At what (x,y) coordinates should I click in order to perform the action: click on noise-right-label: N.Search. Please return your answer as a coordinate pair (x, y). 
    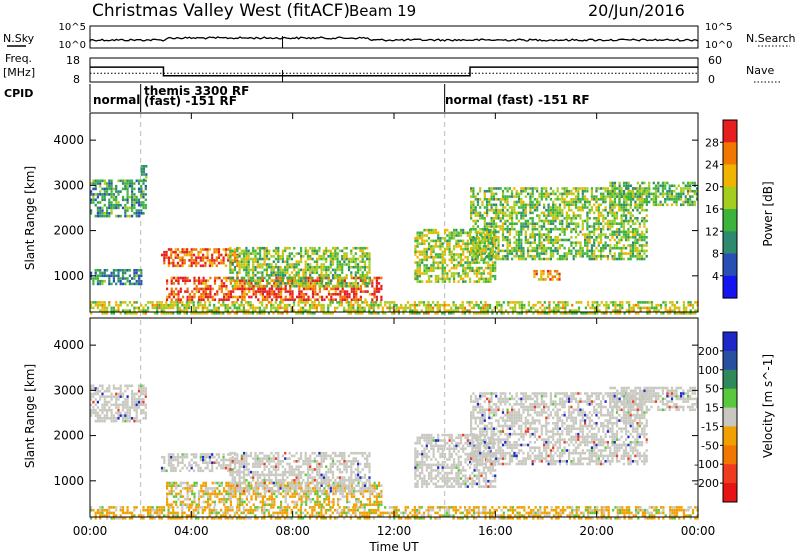
    Looking at the image, I should click on (771, 38).